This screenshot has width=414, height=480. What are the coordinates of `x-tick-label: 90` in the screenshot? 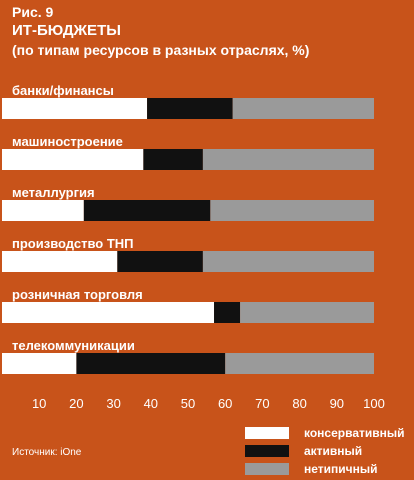 It's located at (337, 403).